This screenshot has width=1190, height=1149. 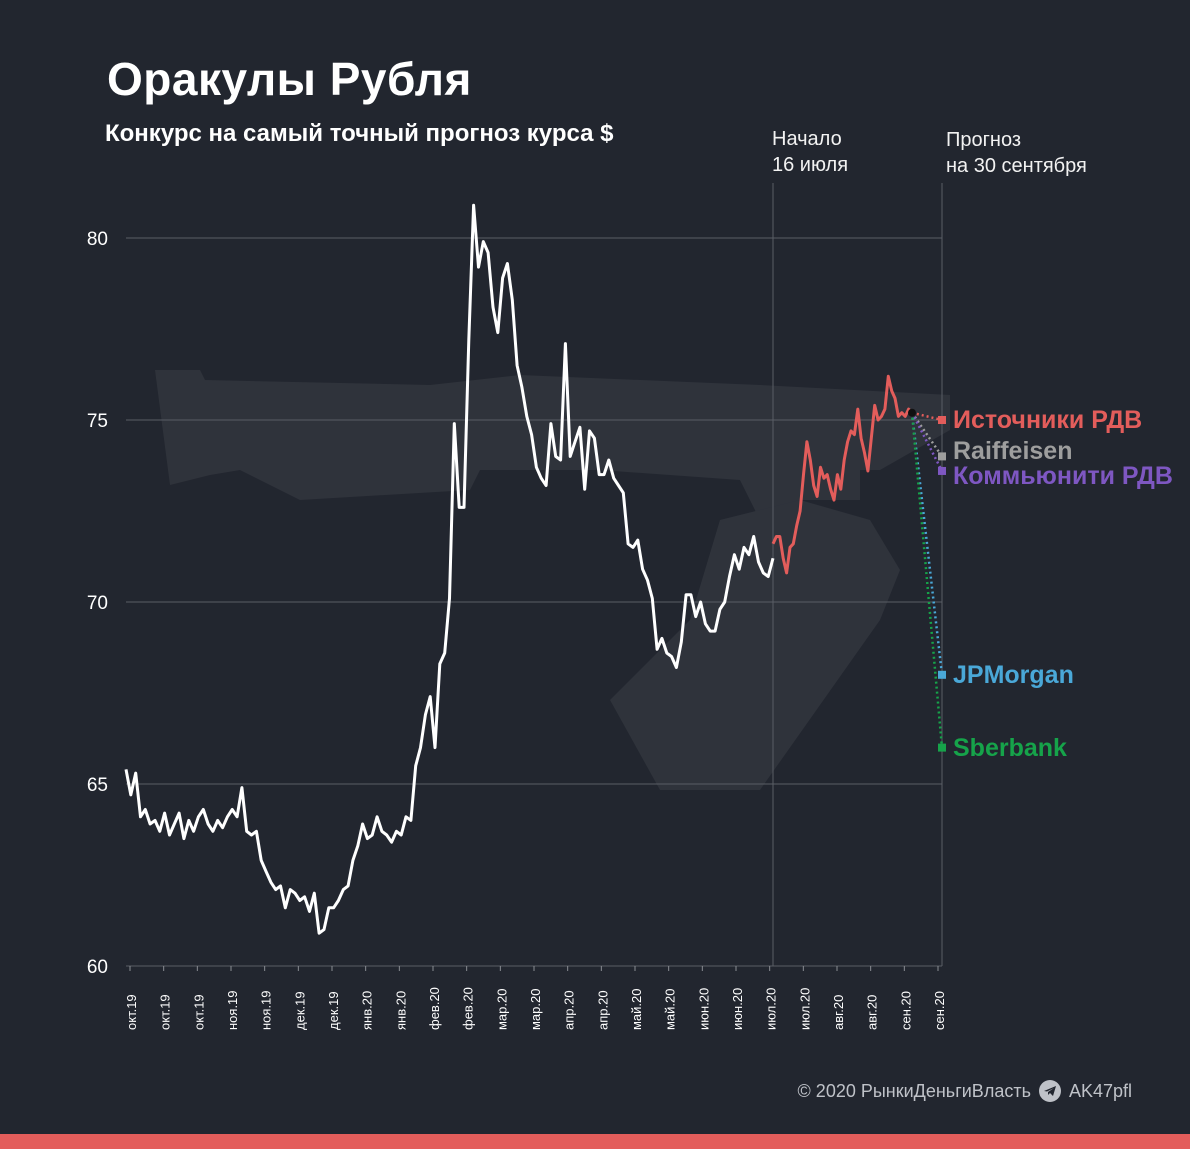 What do you see at coordinates (1016, 153) in the screenshot?
I see `forecast-annotation: Прогноз на 30 сентября` at bounding box center [1016, 153].